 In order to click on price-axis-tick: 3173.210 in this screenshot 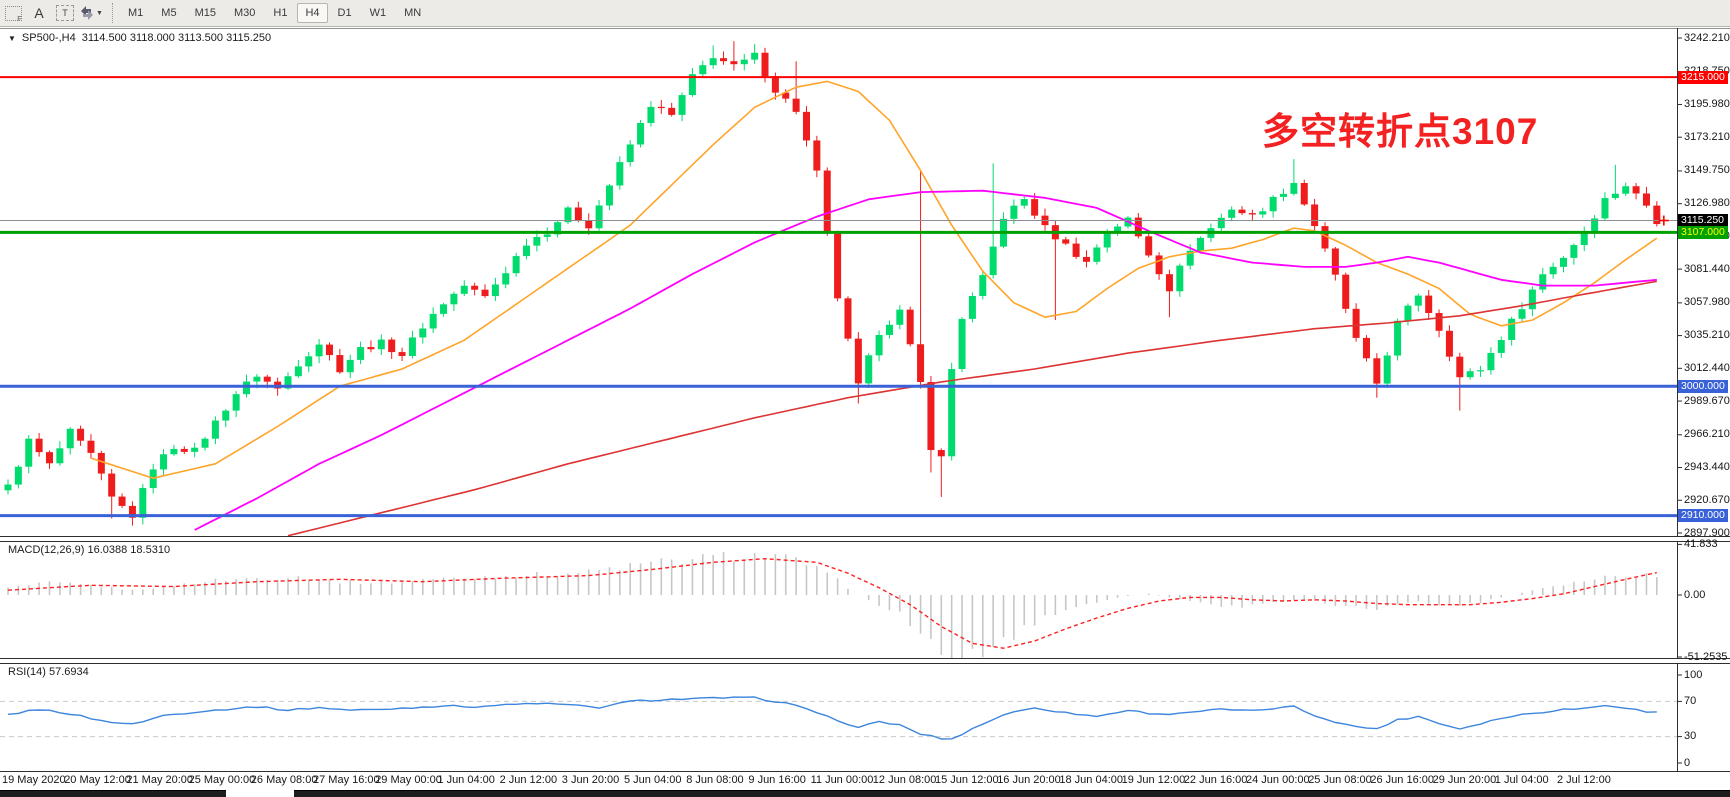, I will do `click(1707, 136)`.